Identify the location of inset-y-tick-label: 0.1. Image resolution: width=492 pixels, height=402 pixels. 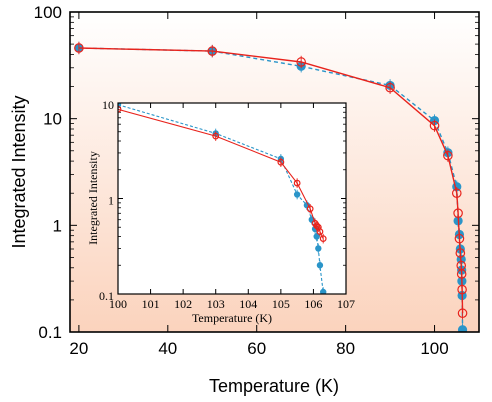
(106, 296).